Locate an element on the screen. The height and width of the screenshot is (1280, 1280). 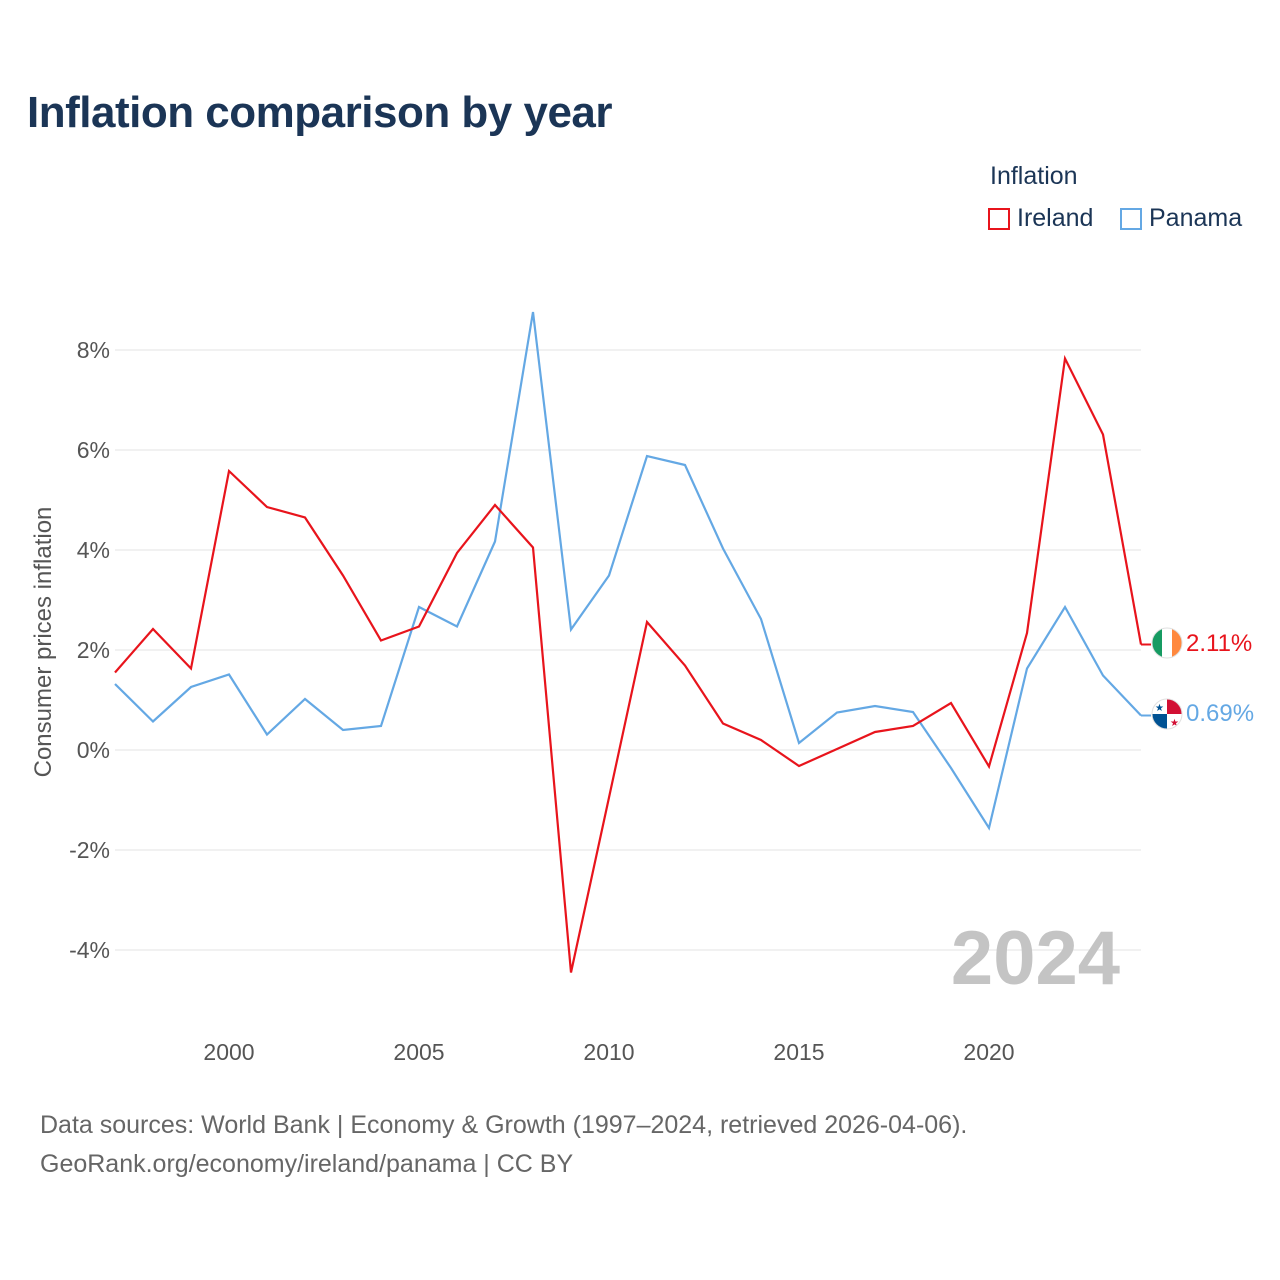
x-tick-label: 2000 is located at coordinates (228, 1052).